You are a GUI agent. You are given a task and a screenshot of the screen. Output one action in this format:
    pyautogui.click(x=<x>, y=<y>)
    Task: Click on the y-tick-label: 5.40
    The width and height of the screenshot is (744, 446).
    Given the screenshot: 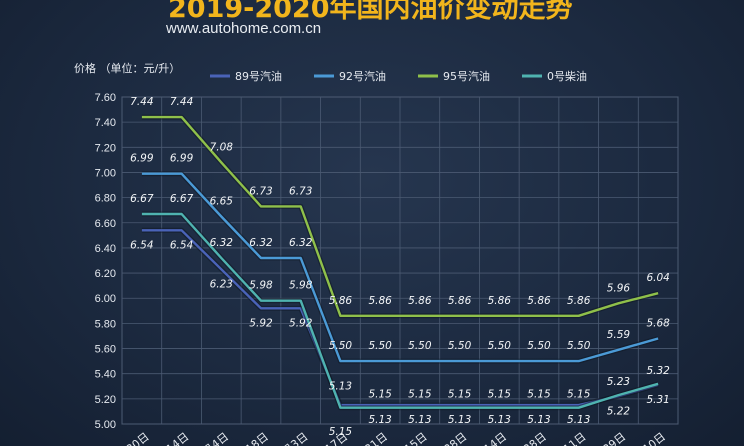 What is the action you would take?
    pyautogui.click(x=105, y=375)
    